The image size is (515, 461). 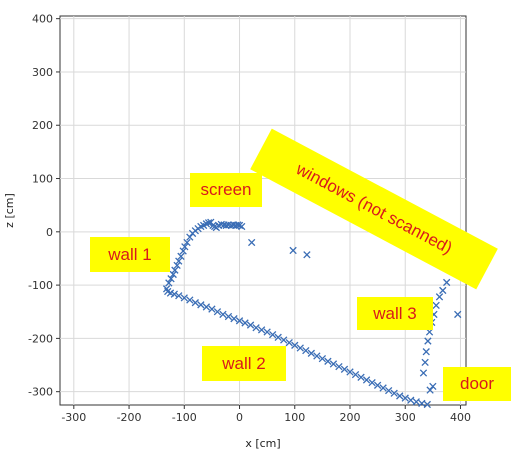 What do you see at coordinates (42, 19) in the screenshot?
I see `y-tick-label: 400` at bounding box center [42, 19].